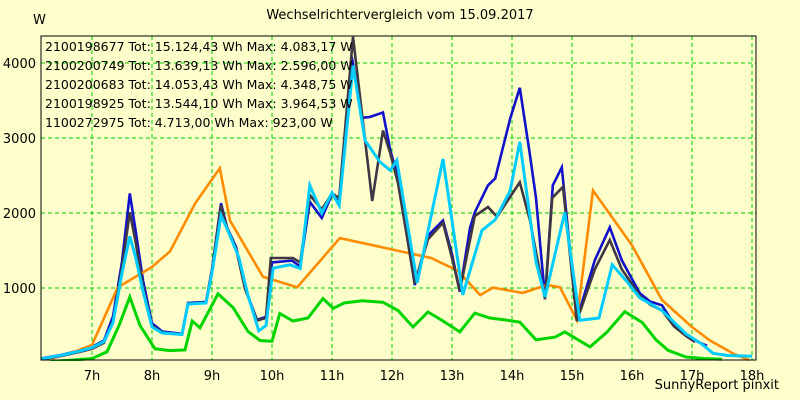  I want to click on x-tick-label: 17h, so click(692, 376).